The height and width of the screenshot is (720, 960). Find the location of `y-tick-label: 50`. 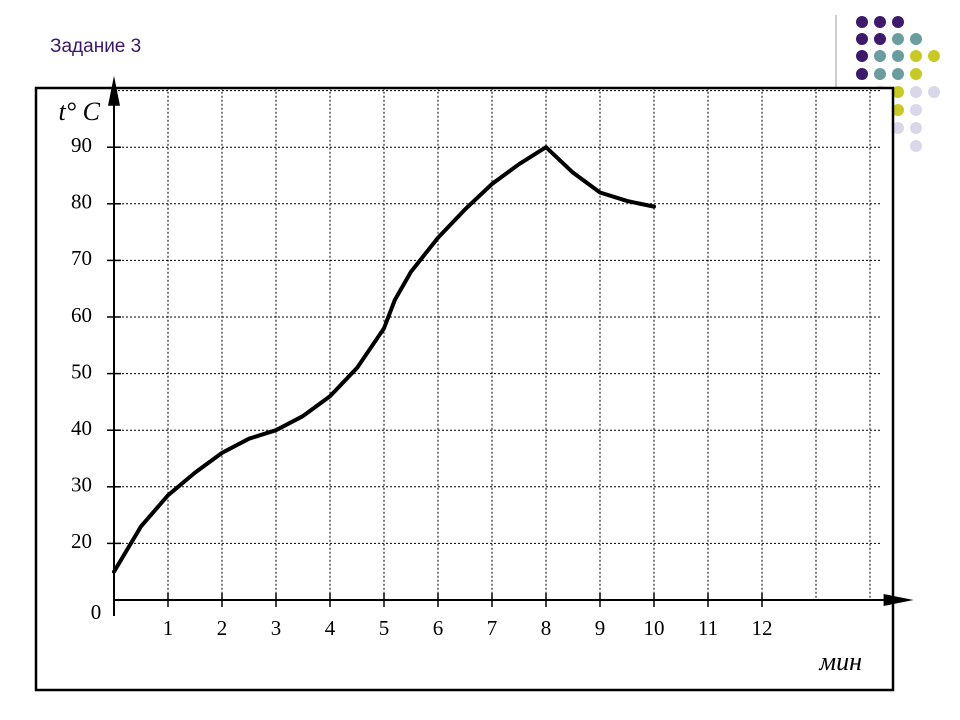

y-tick-label: 50 is located at coordinates (81, 371).